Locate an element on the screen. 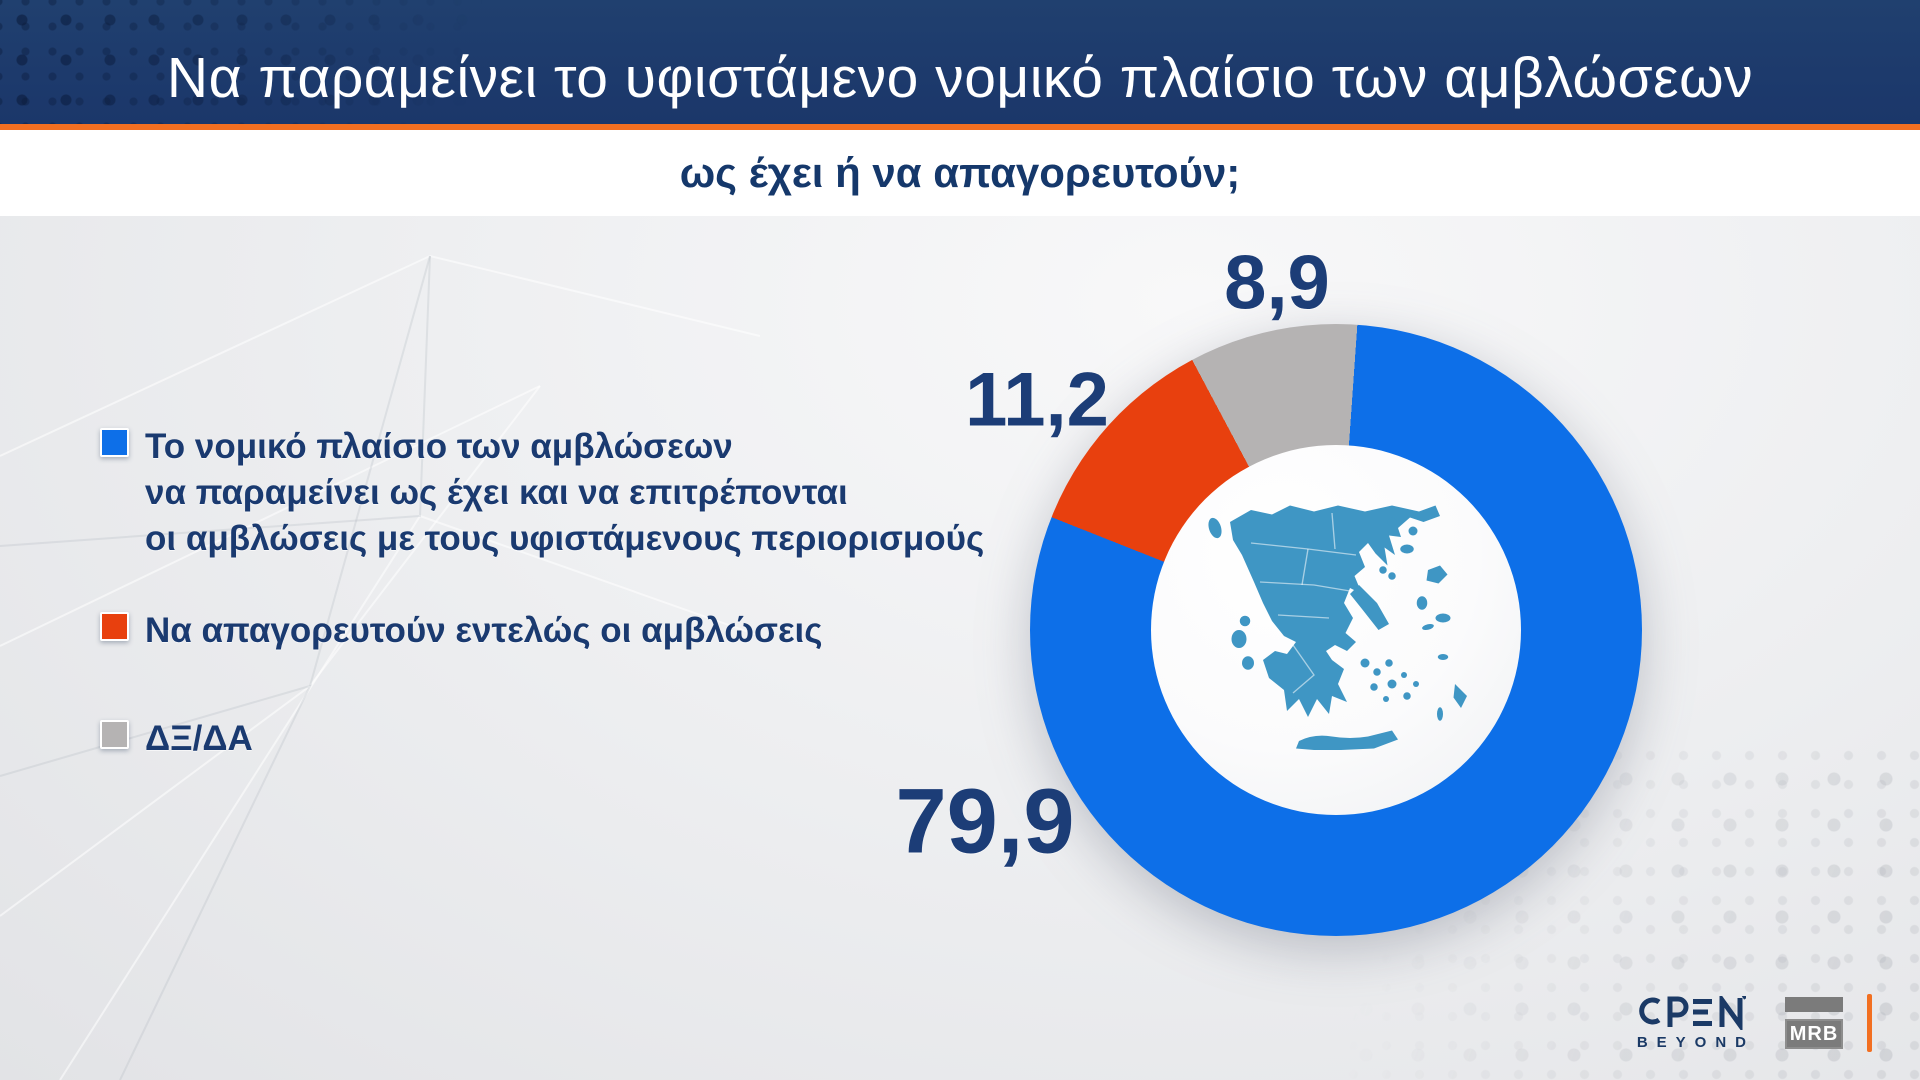 Image resolution: width=1920 pixels, height=1080 pixels. header-dot-pattern is located at coordinates (380, 62).